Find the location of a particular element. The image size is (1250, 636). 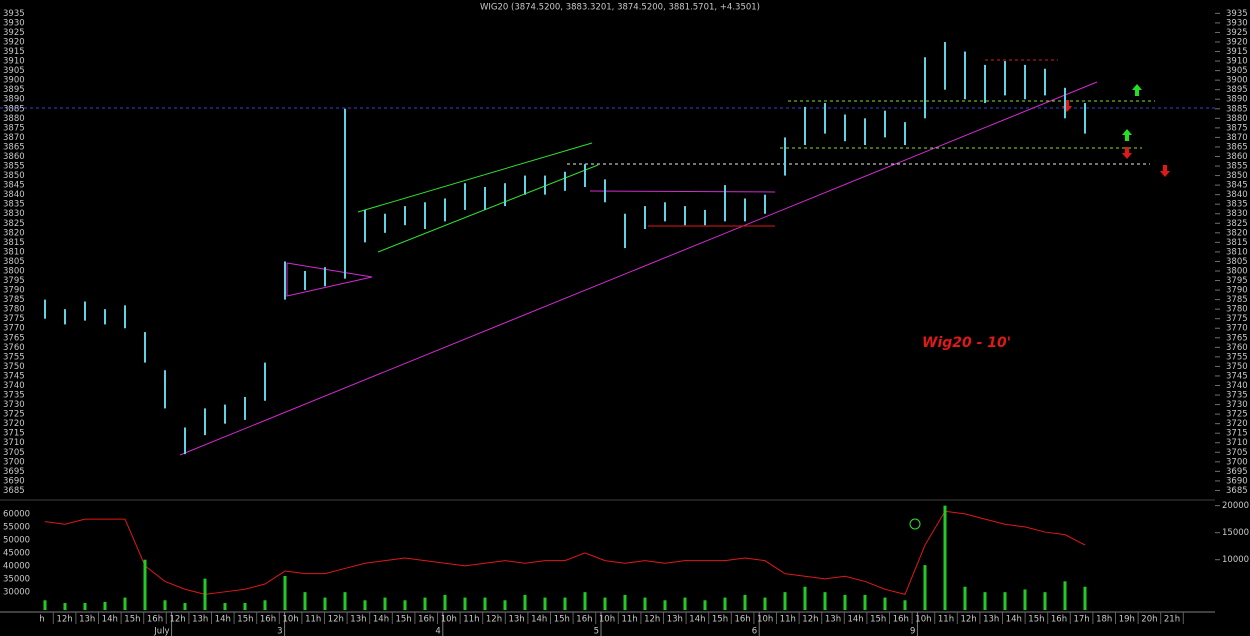

y2-tick-label: 3805 is located at coordinates (1237, 262).